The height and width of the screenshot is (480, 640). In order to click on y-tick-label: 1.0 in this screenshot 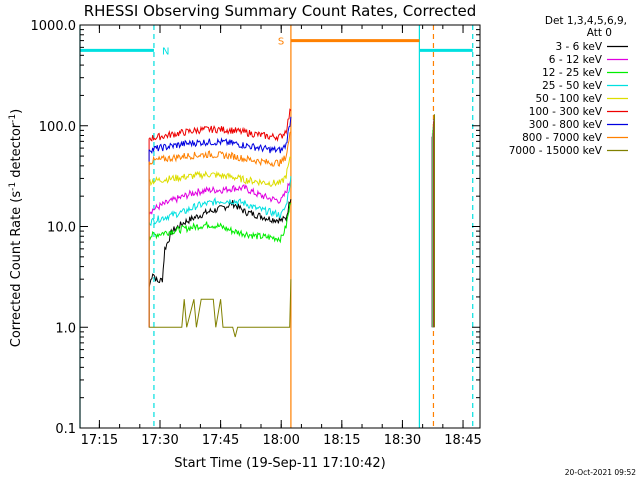, I will do `click(65, 328)`.